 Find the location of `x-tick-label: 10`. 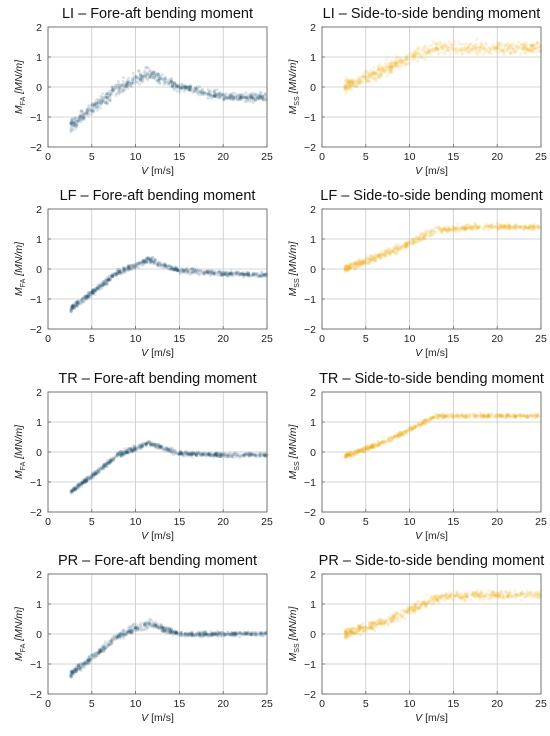

x-tick-label: 10 is located at coordinates (410, 339).